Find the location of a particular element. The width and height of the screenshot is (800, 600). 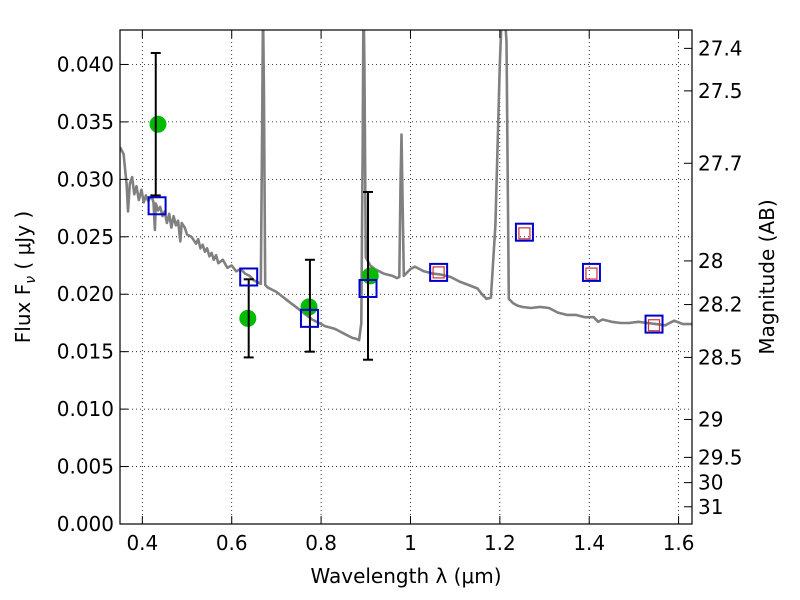

right-tick-label: 27.7 is located at coordinates (720, 163).